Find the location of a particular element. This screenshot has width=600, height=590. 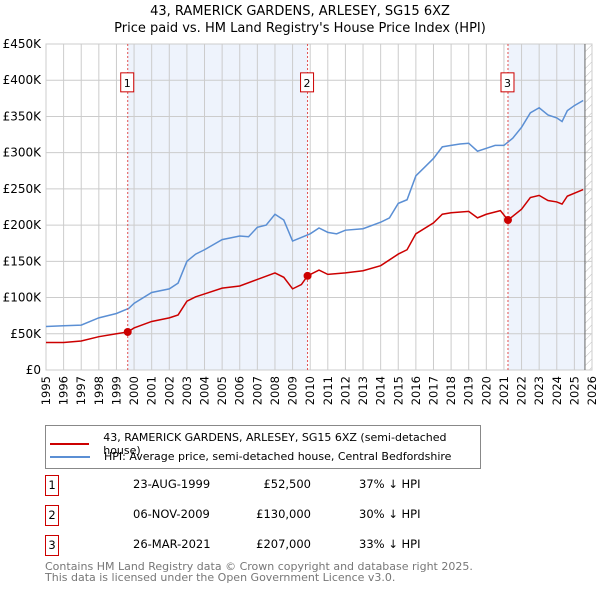

sale-marker-label: 2 is located at coordinates (307, 83).